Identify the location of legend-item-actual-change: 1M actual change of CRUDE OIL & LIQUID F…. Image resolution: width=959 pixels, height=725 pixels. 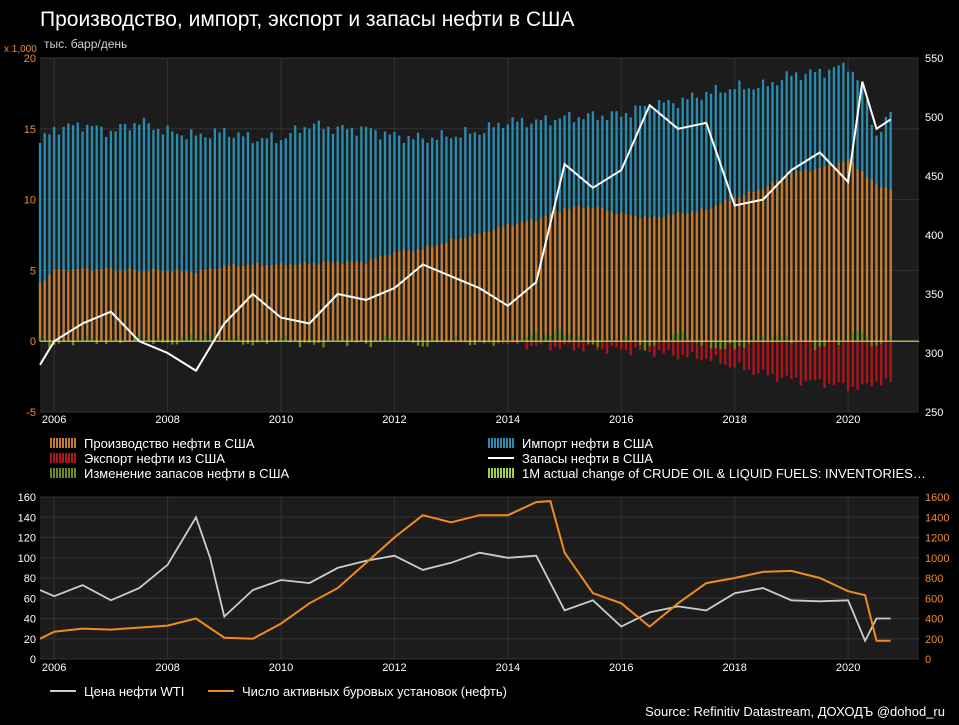
(707, 473).